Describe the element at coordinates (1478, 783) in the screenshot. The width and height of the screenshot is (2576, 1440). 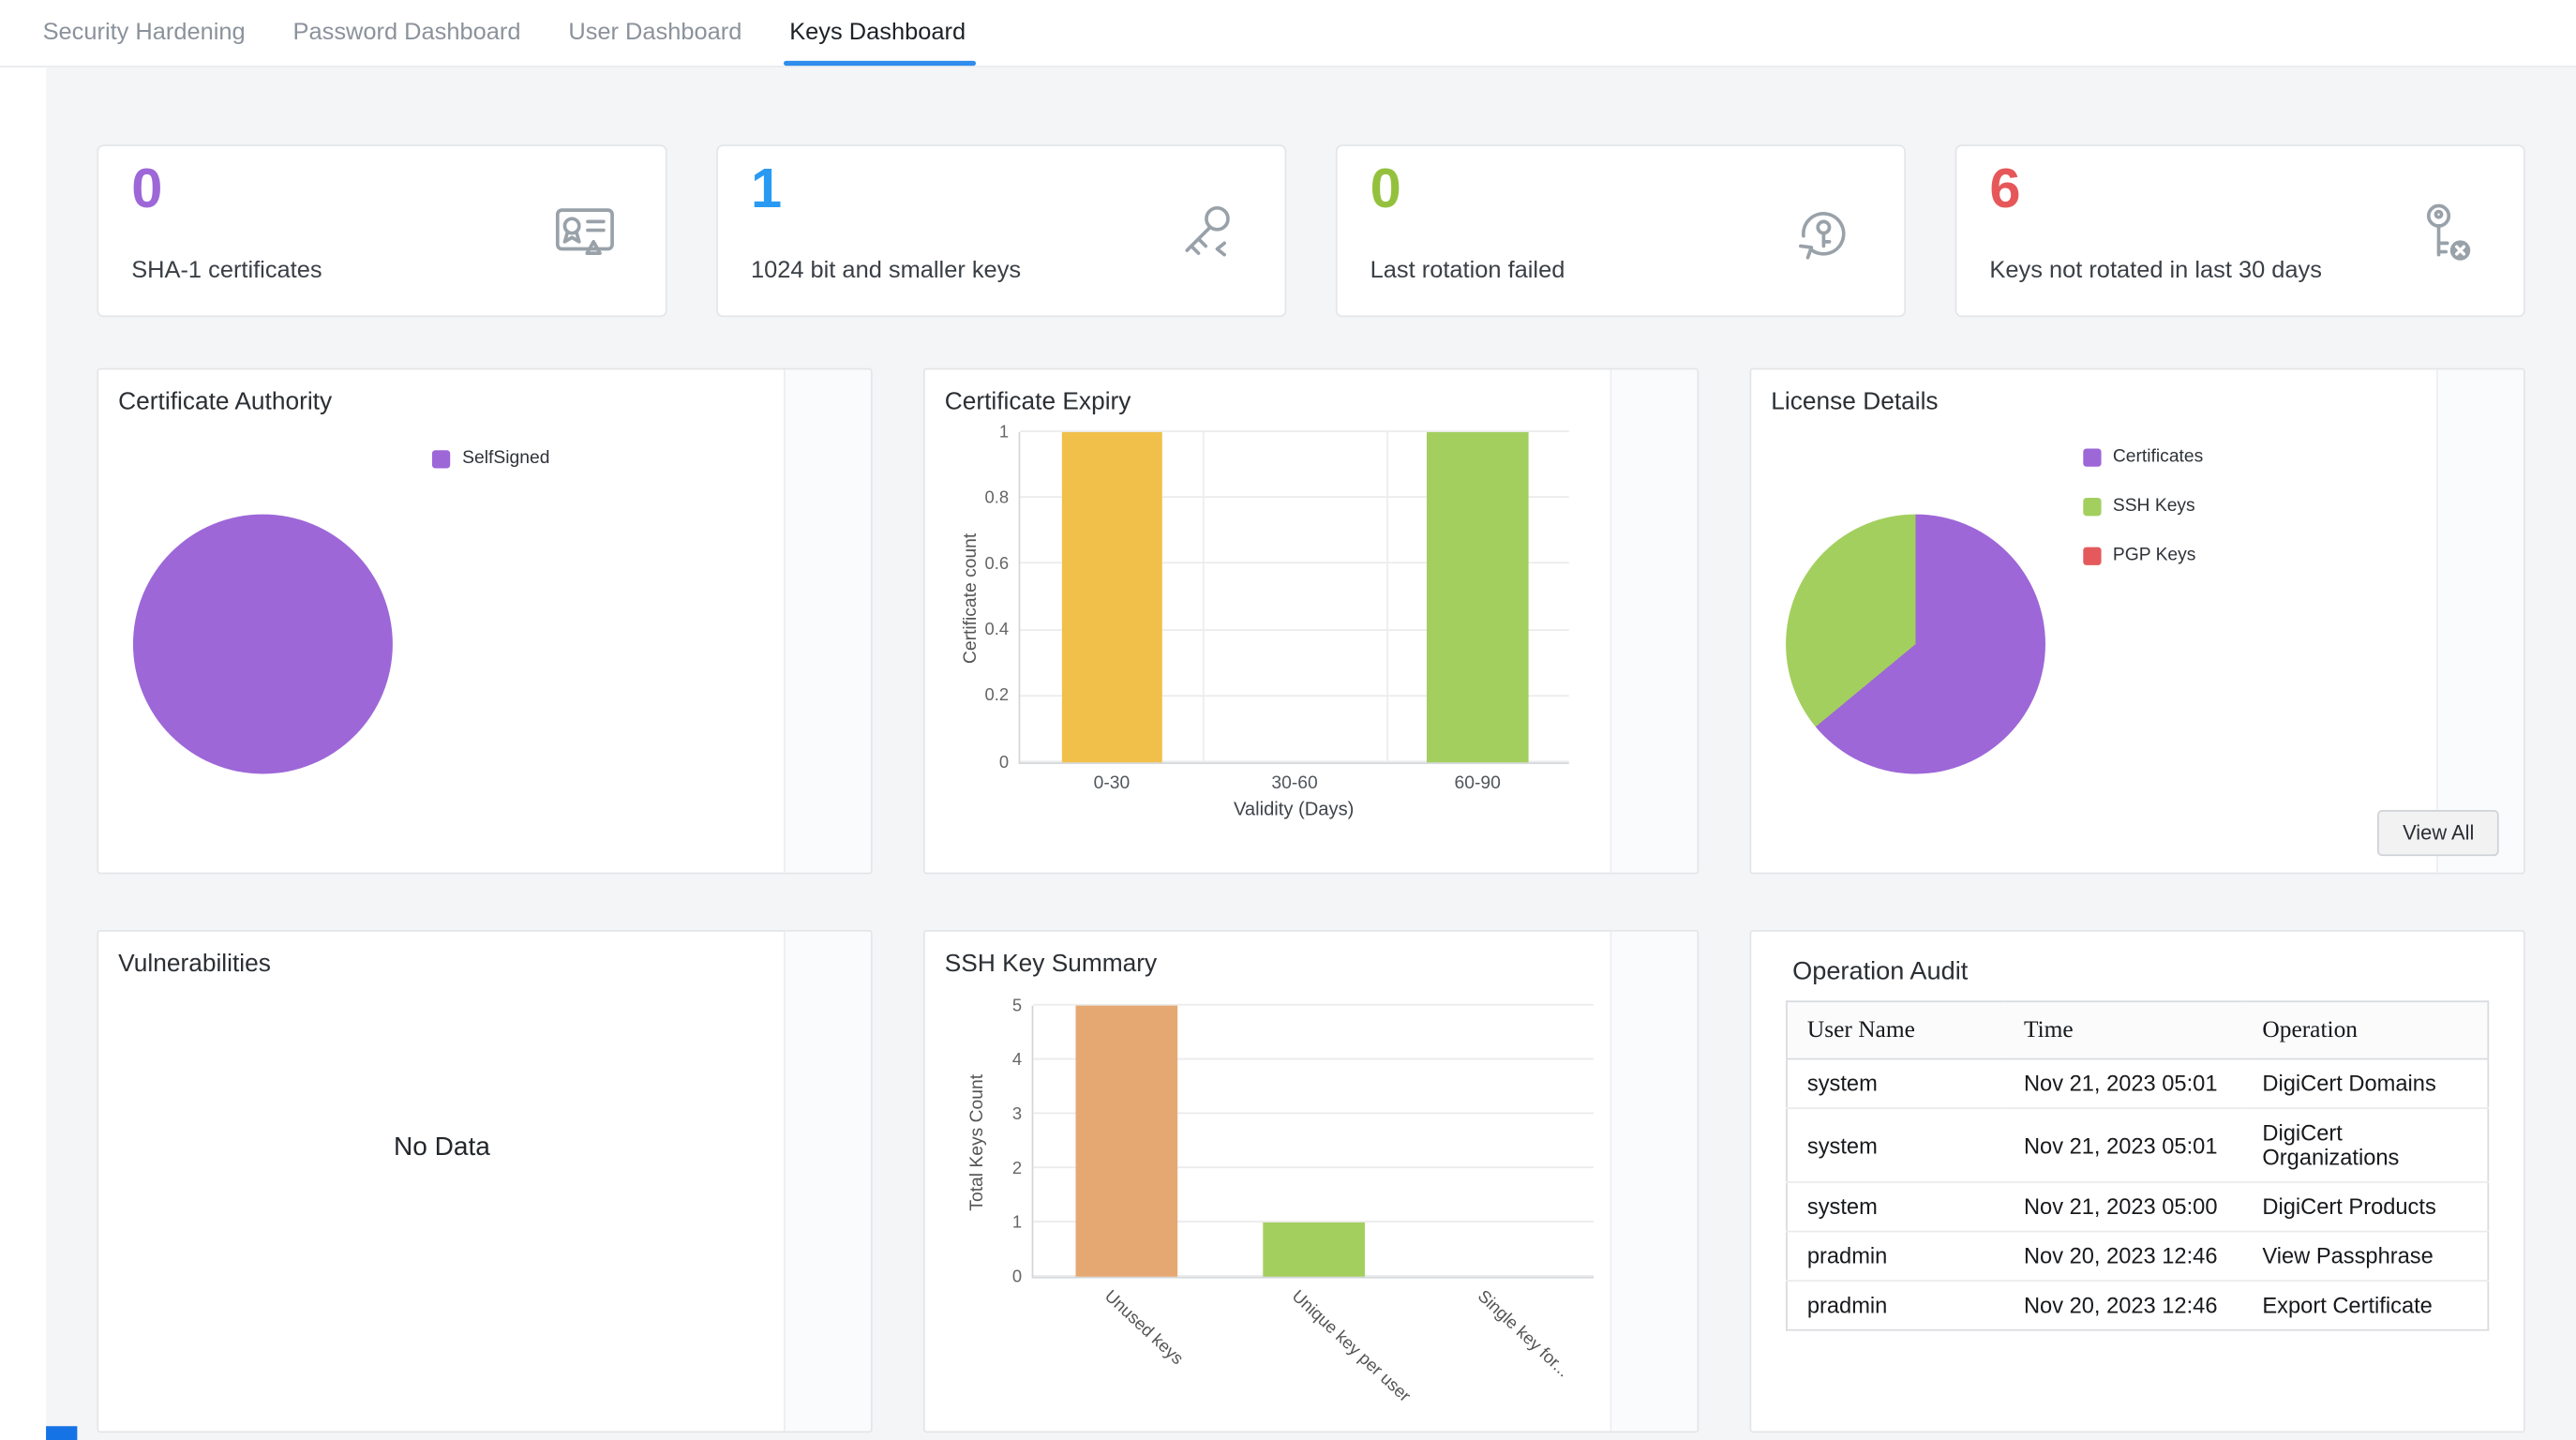
I see `x-tick-label: 60-90` at that location.